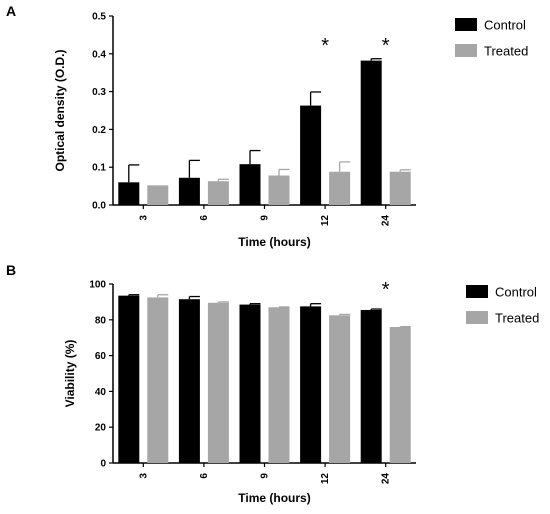  I want to click on panel-a-legend-swatch-control, so click(466, 24).